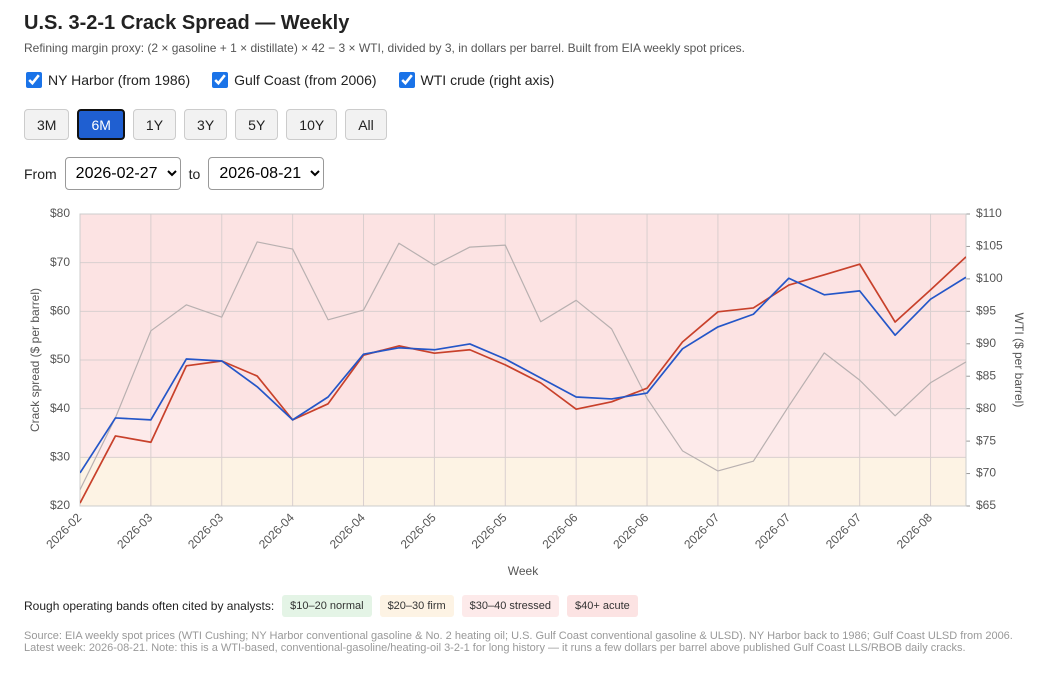 The height and width of the screenshot is (682, 1048). What do you see at coordinates (366, 124) in the screenshot?
I see `range-button: All` at bounding box center [366, 124].